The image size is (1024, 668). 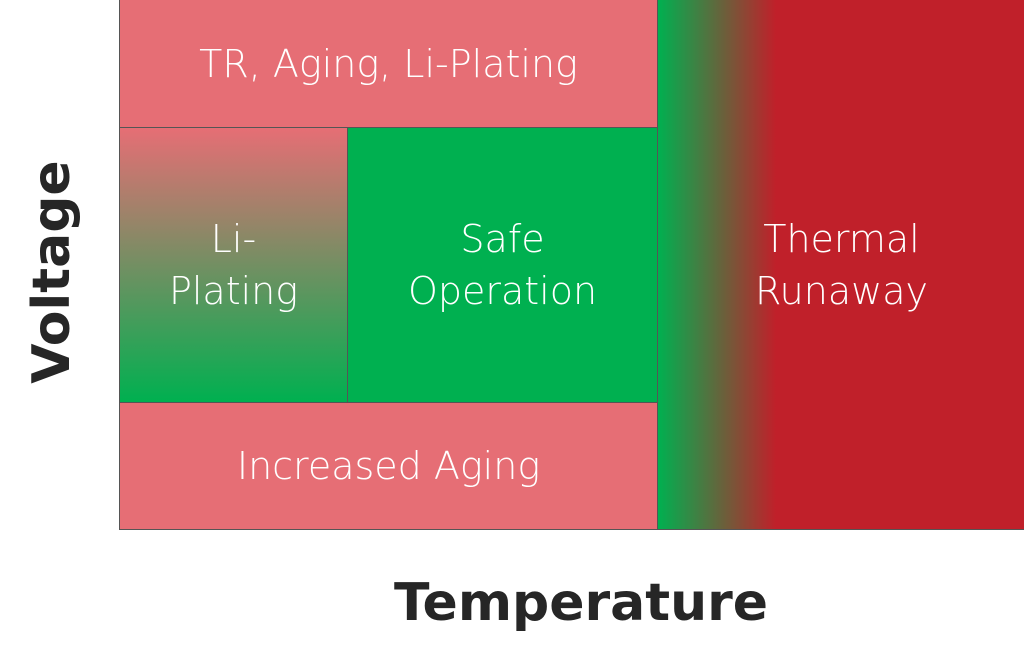 I want to click on region-label: Safe, so click(x=502, y=239).